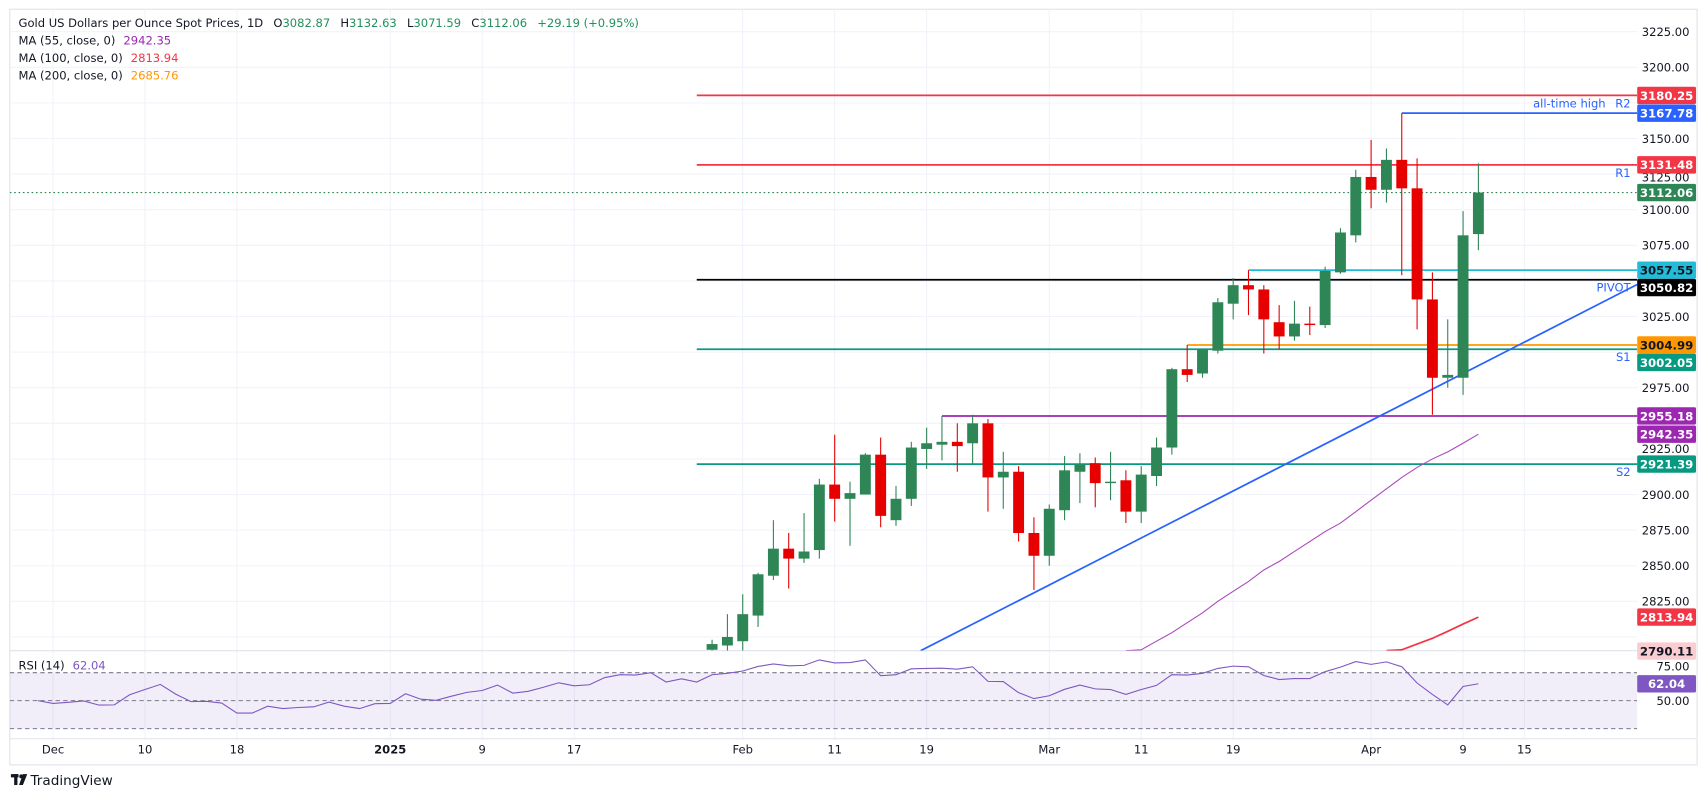 The width and height of the screenshot is (1708, 797). What do you see at coordinates (99, 75) in the screenshot?
I see `ma200-legend: MA (200, close, 0) 2685.76` at bounding box center [99, 75].